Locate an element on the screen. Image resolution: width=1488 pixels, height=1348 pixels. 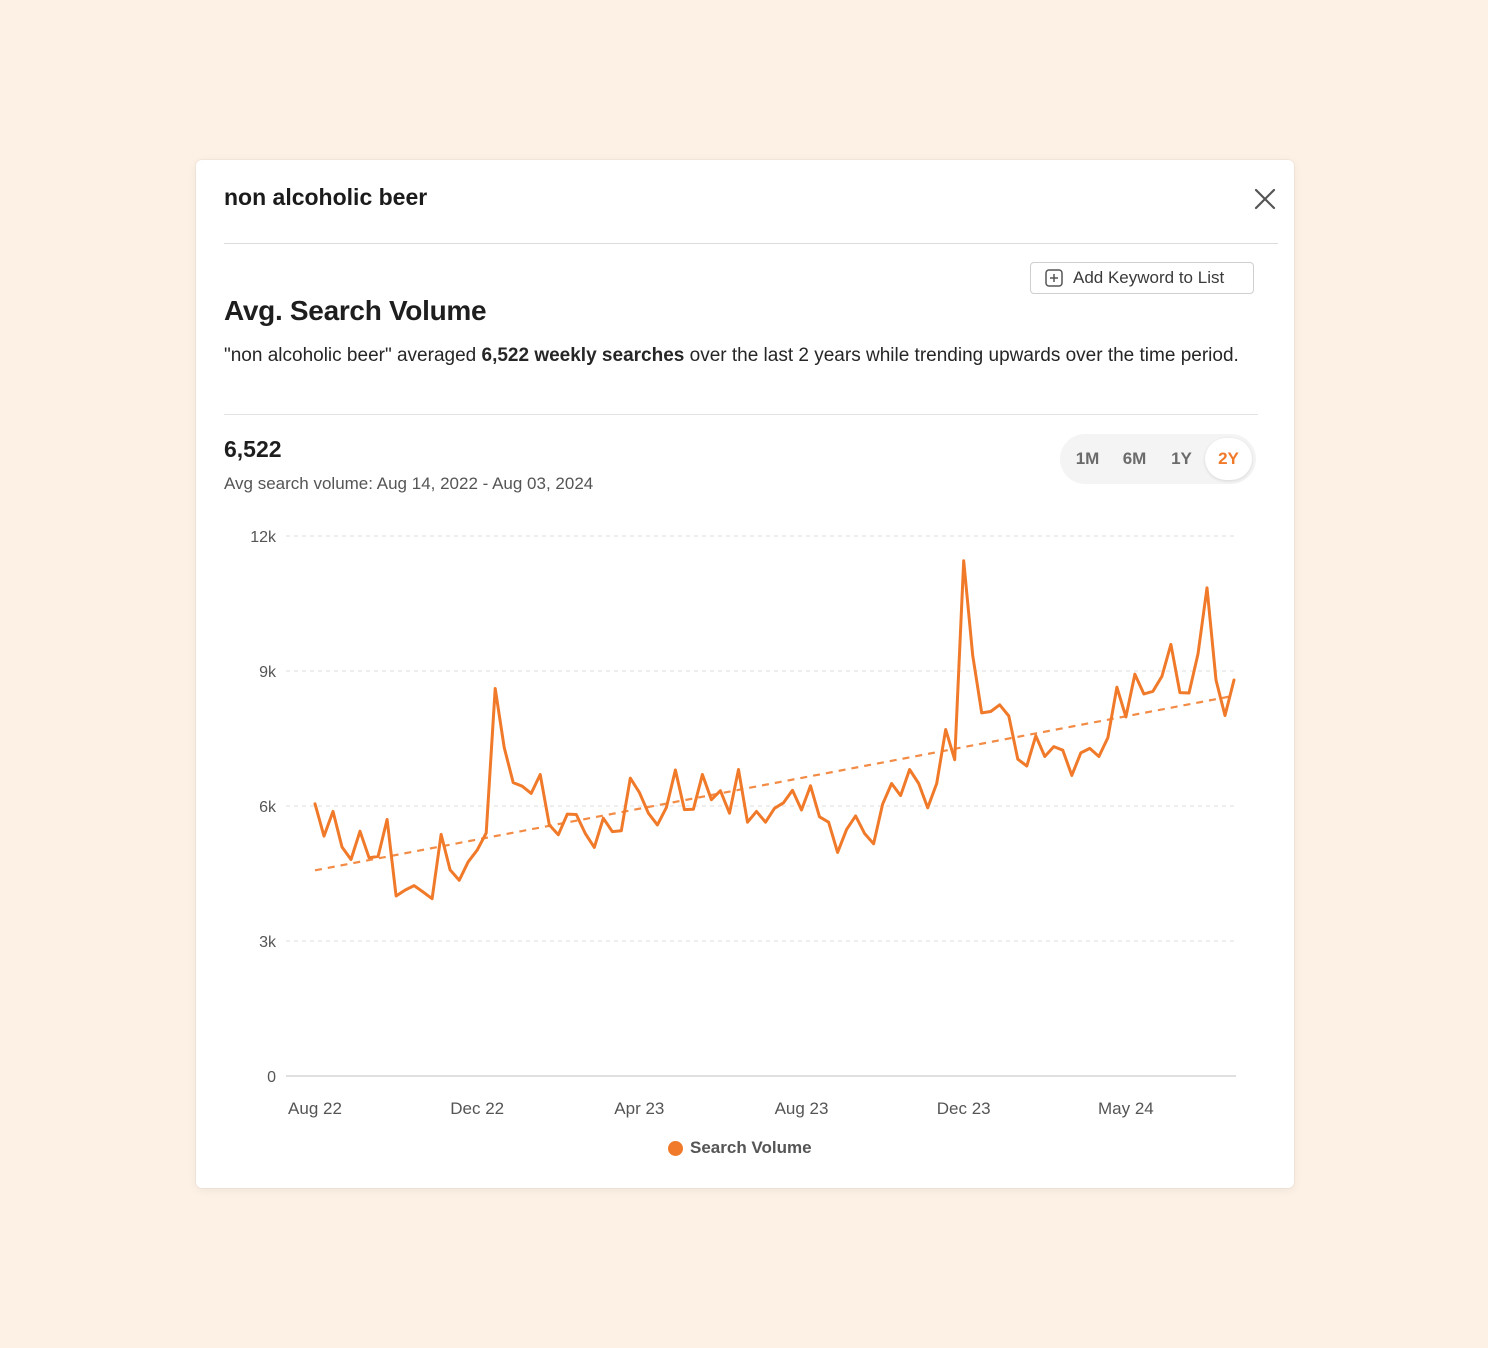
summary-prefix: "non alcoholic beer" averaged is located at coordinates (353, 355).